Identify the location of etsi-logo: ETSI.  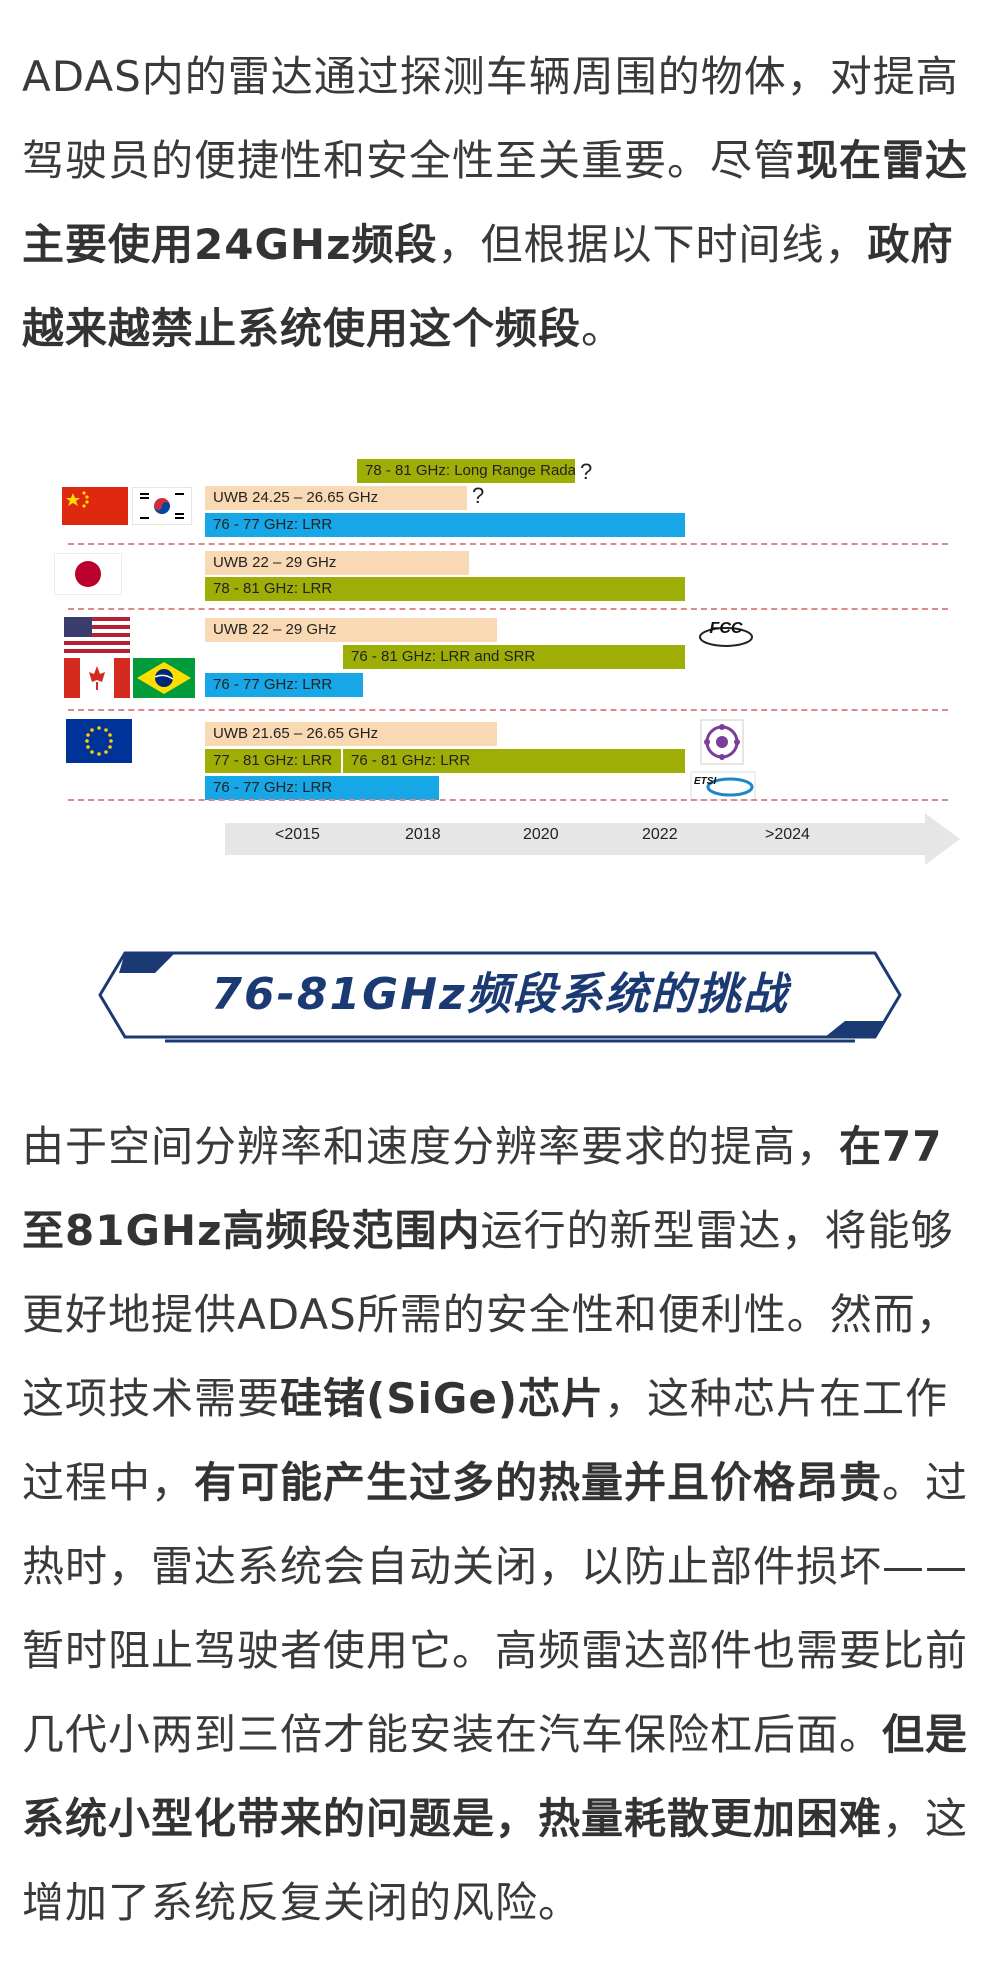
(723, 786).